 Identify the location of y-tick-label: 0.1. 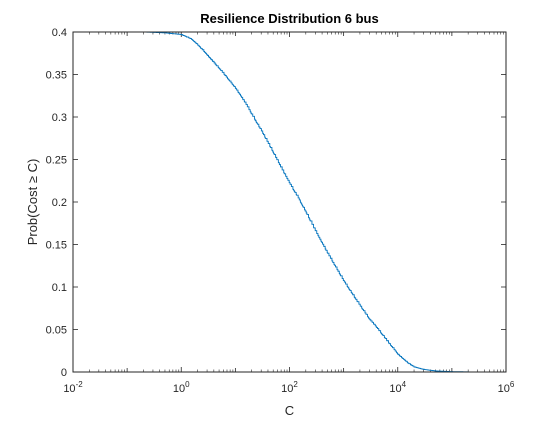
(59, 288).